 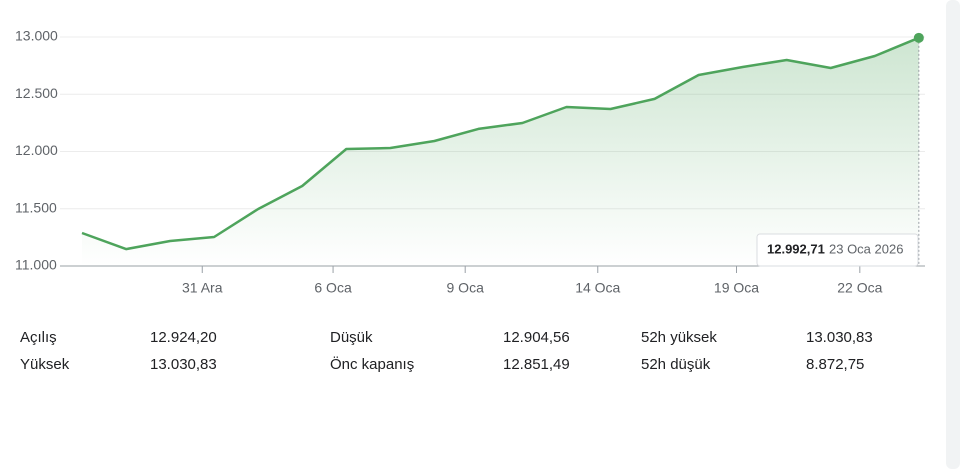 What do you see at coordinates (38, 337) in the screenshot?
I see `stat-label: Açılış` at bounding box center [38, 337].